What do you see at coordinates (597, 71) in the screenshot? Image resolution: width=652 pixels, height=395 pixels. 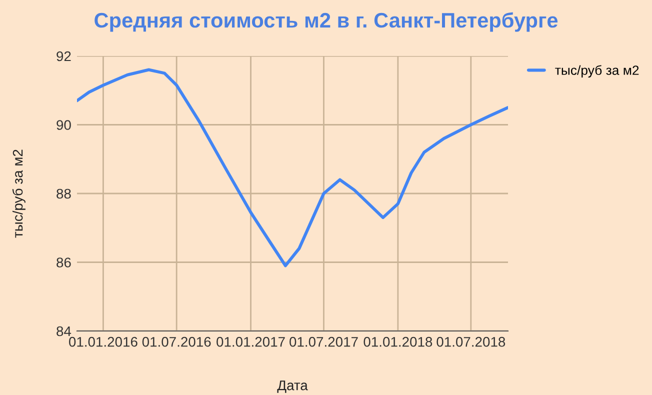 I see `legend-label: тыс/руб за м2` at bounding box center [597, 71].